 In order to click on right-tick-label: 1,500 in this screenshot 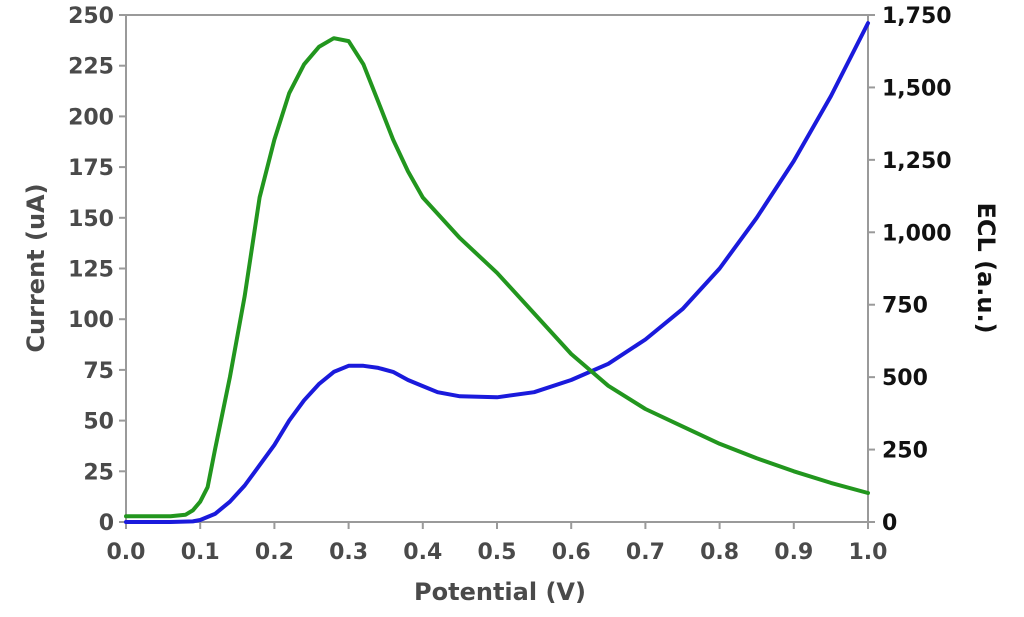, I will do `click(917, 88)`.